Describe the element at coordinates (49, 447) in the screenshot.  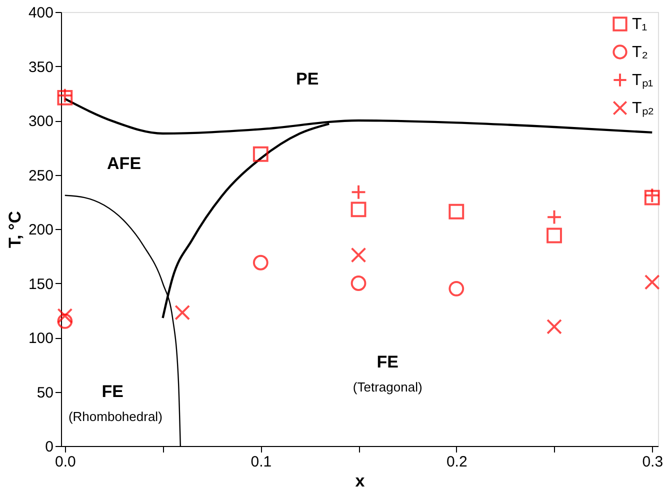
I see `y-tick-label: 0` at that location.